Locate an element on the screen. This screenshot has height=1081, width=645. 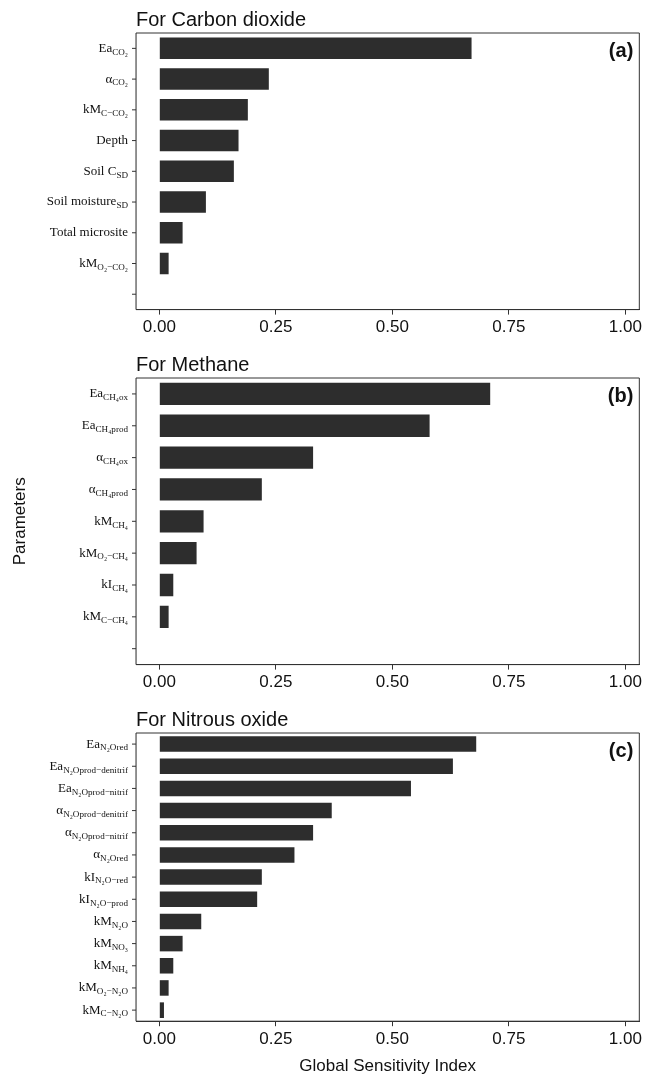
y-tick-label: Total microsite is located at coordinates (89, 232).